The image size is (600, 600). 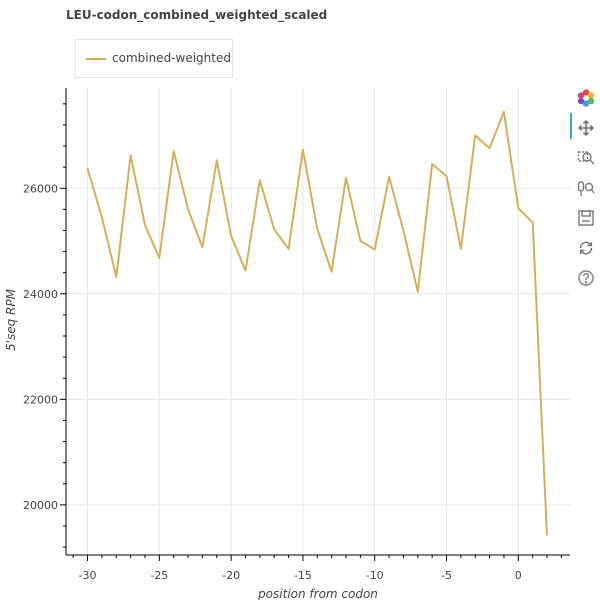 What do you see at coordinates (375, 575) in the screenshot?
I see `x-tick-label: -10` at bounding box center [375, 575].